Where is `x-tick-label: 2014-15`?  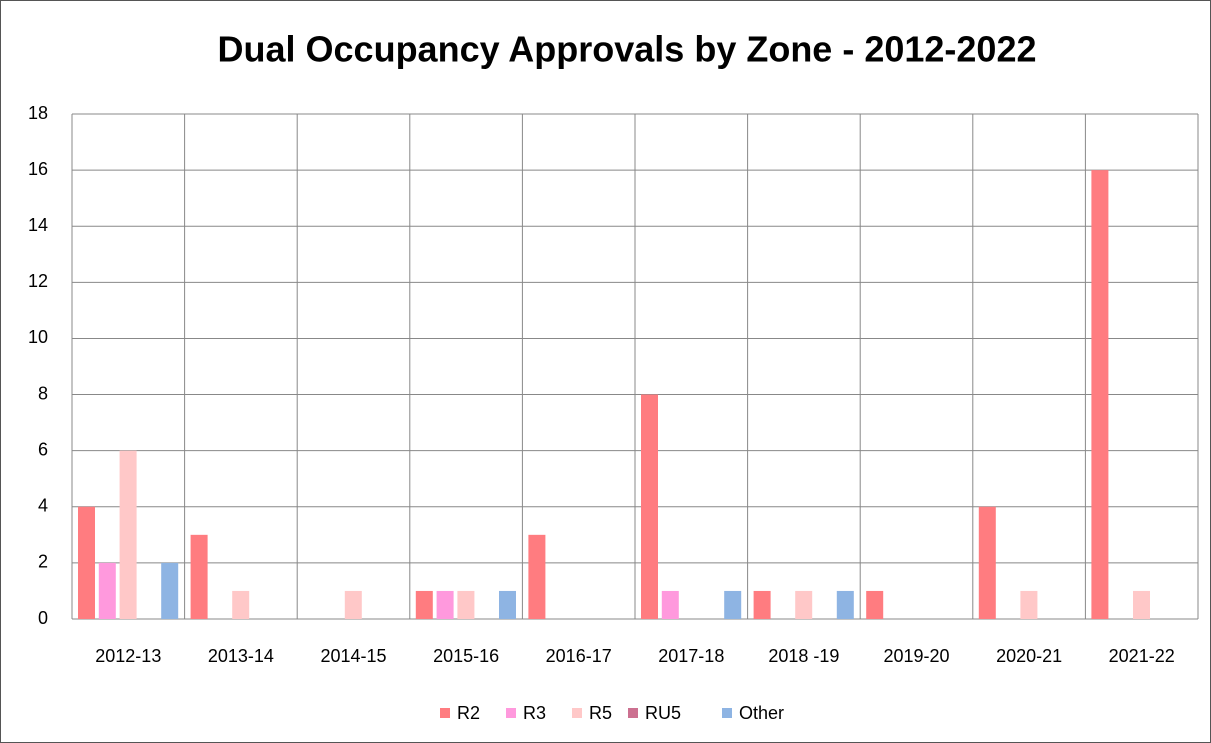 x-tick-label: 2014-15 is located at coordinates (353, 656).